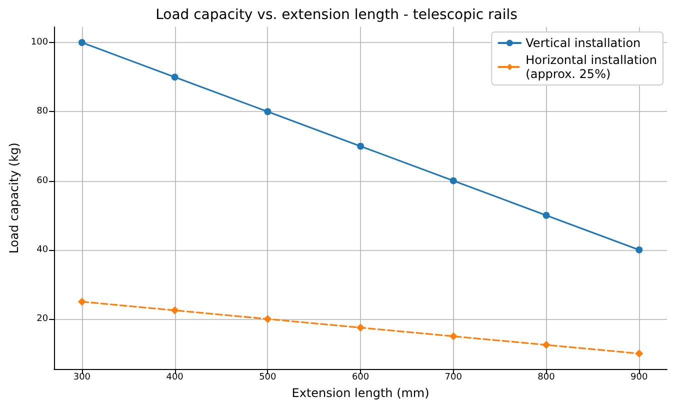  What do you see at coordinates (453, 377) in the screenshot?
I see `x-tick-label: 700` at bounding box center [453, 377].